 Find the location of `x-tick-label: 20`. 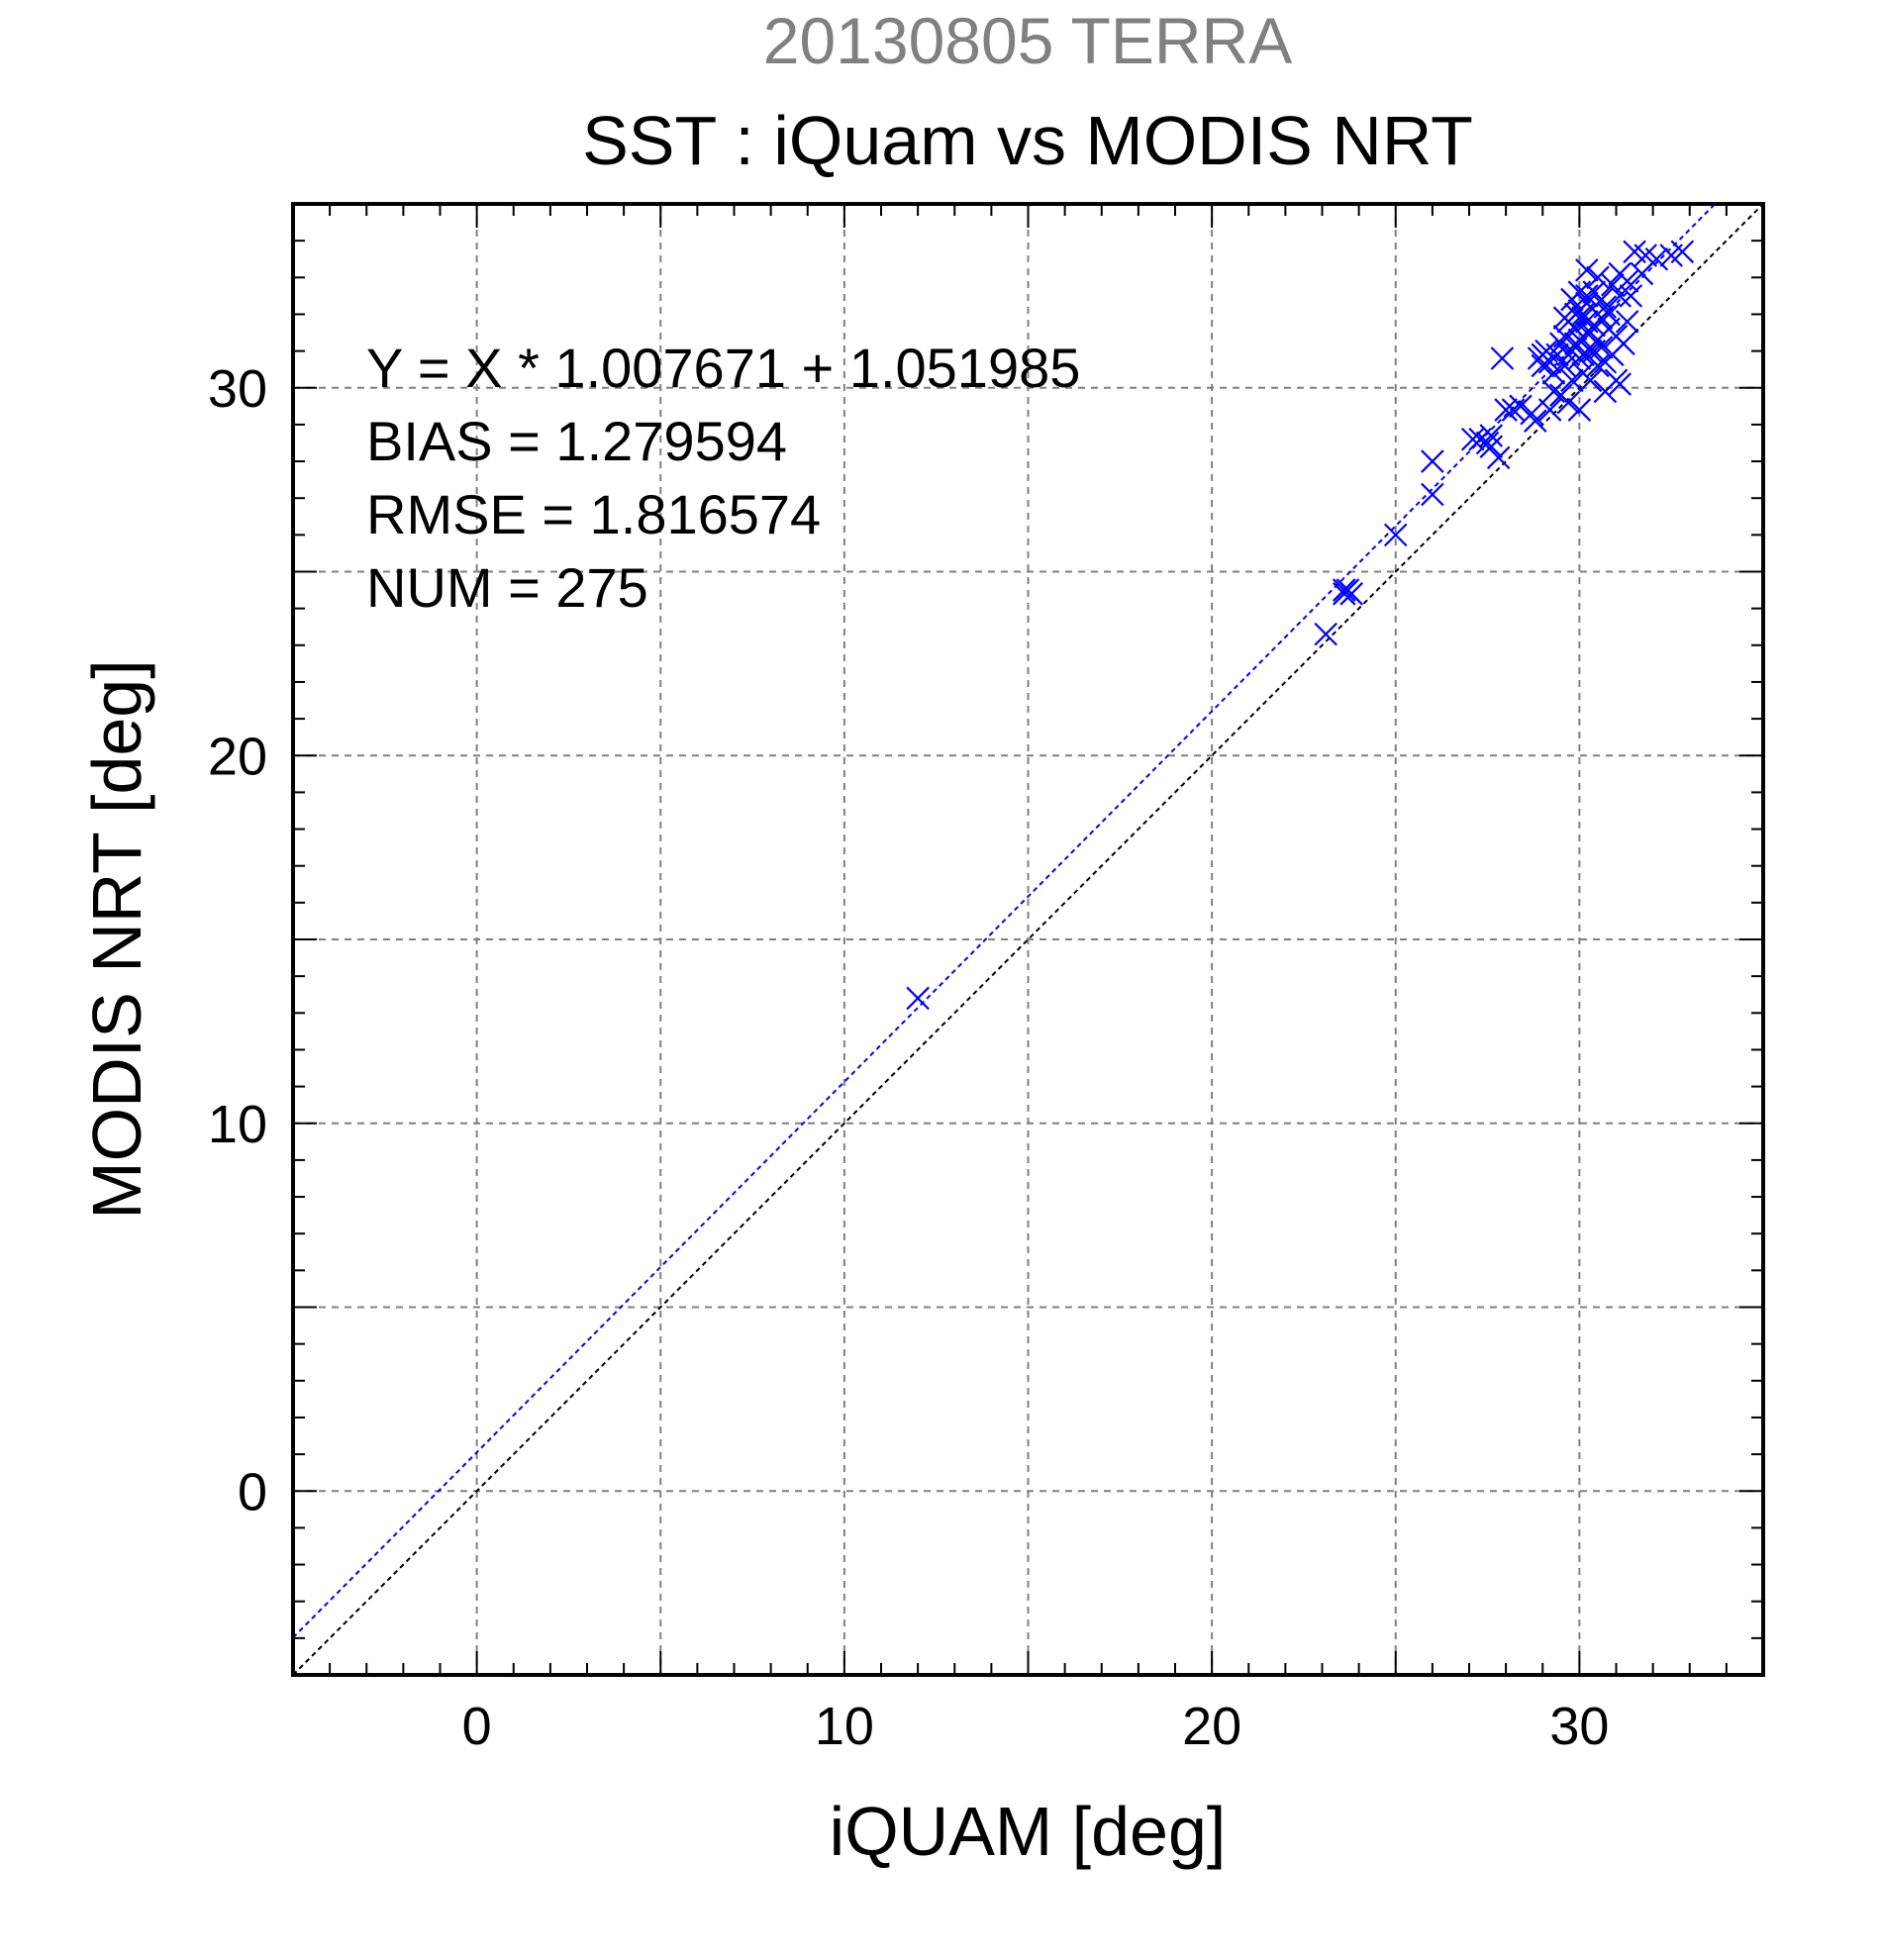

x-tick-label: 20 is located at coordinates (1212, 1726).